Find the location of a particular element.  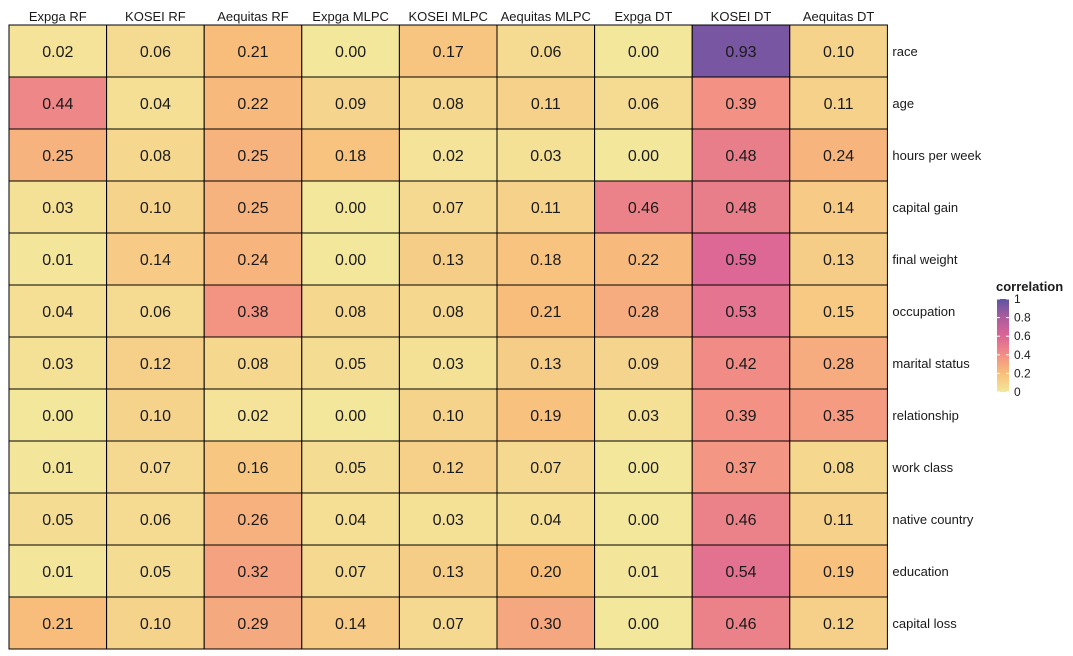

row-label: work class is located at coordinates (922, 467).